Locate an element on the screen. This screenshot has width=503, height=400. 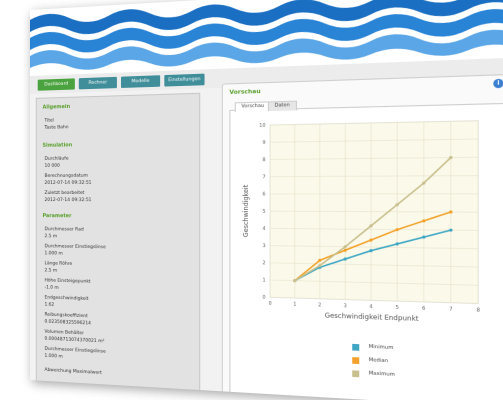
sidebar-item: 0.00048713074370021 m² is located at coordinates (74, 341).